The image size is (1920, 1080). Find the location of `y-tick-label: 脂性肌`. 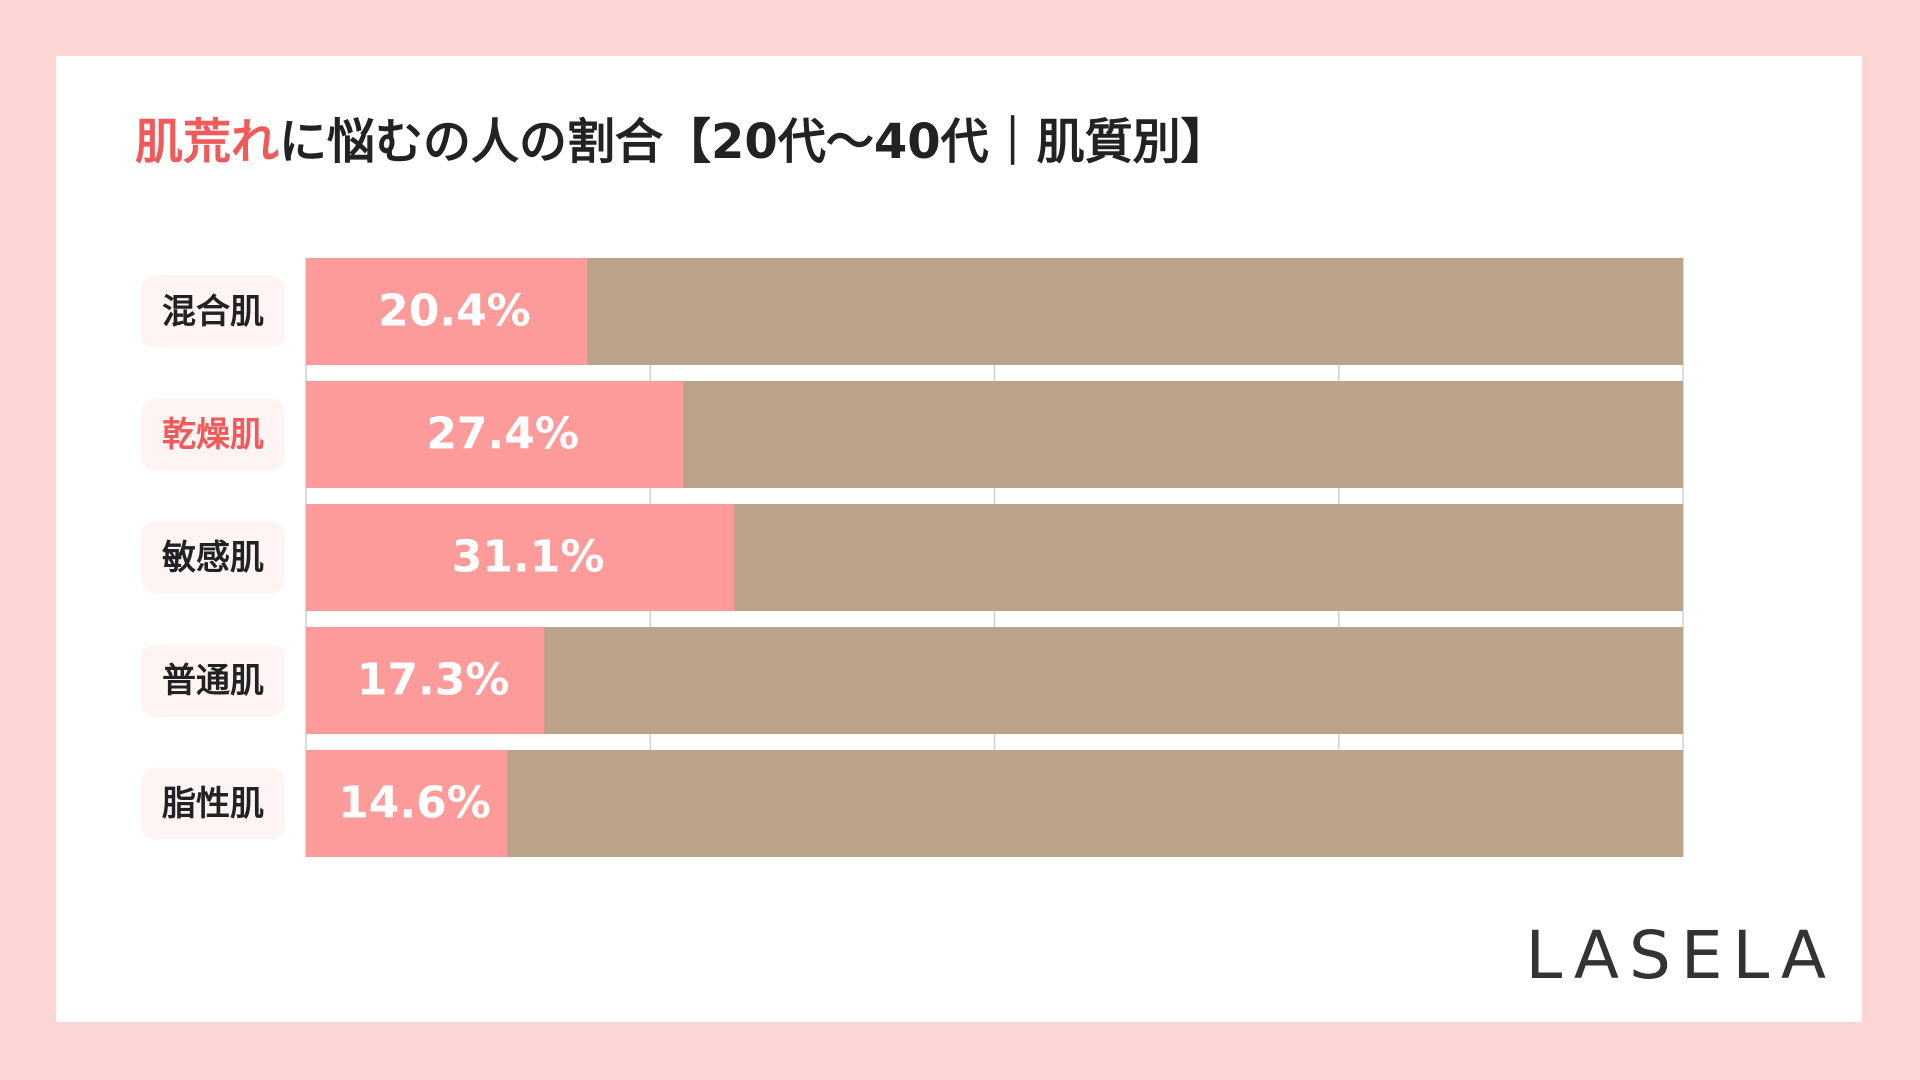

y-tick-label: 脂性肌 is located at coordinates (213, 804).